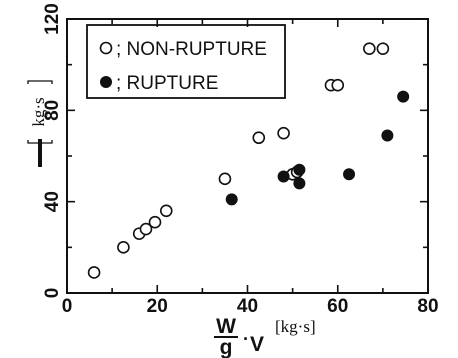 The height and width of the screenshot is (358, 458). Describe the element at coordinates (247, 306) in the screenshot. I see `x-tick-label: 40` at that location.